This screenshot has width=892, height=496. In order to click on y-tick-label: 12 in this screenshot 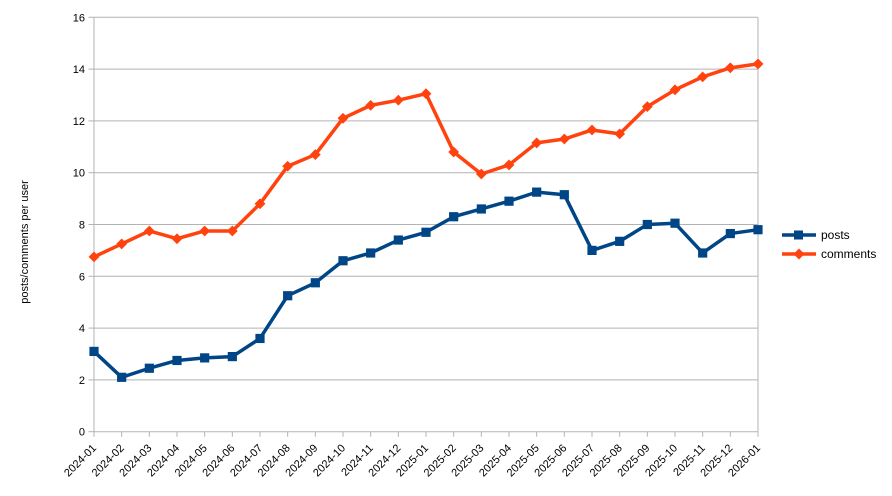, I will do `click(79, 122)`.